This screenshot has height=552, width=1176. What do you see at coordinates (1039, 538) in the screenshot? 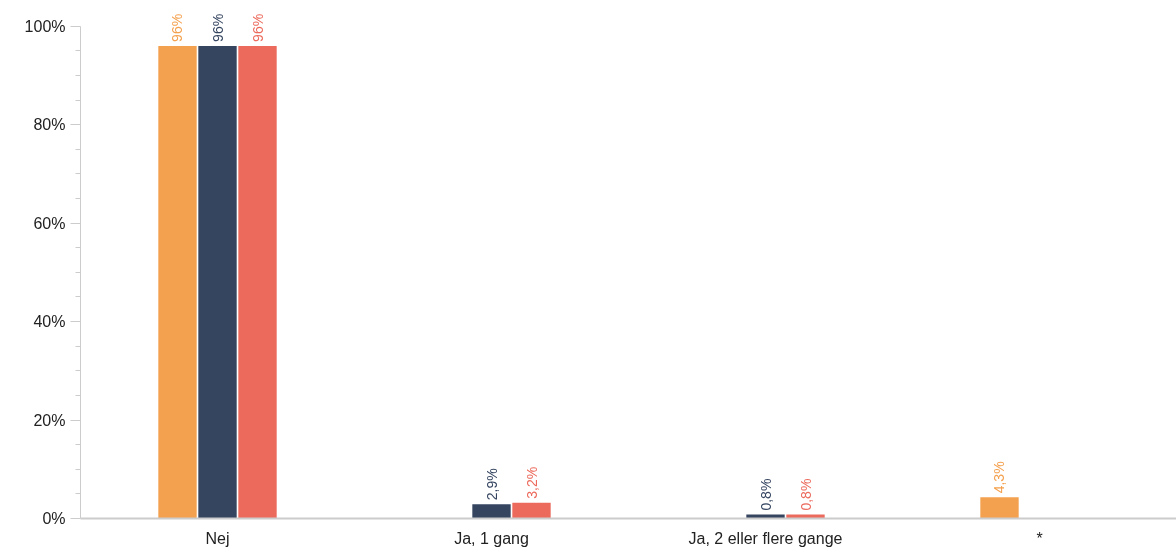
I see `x-tick-label: *` at bounding box center [1039, 538].